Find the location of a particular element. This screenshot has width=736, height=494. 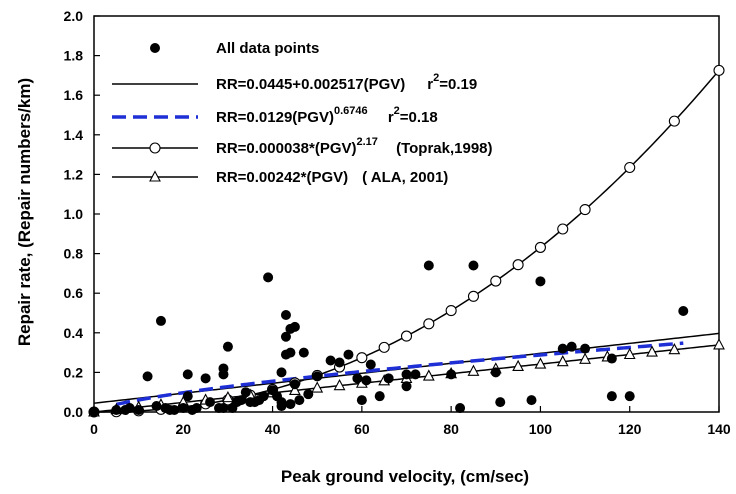

y-tick-label: 1.6 is located at coordinates (74, 95).